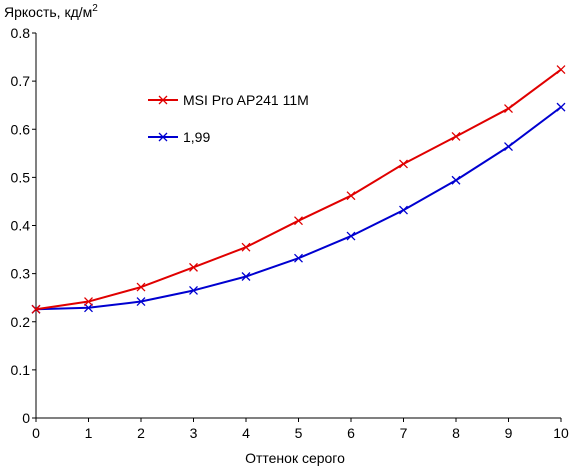  What do you see at coordinates (299, 433) in the screenshot?
I see `x-tick-label: 5` at bounding box center [299, 433].